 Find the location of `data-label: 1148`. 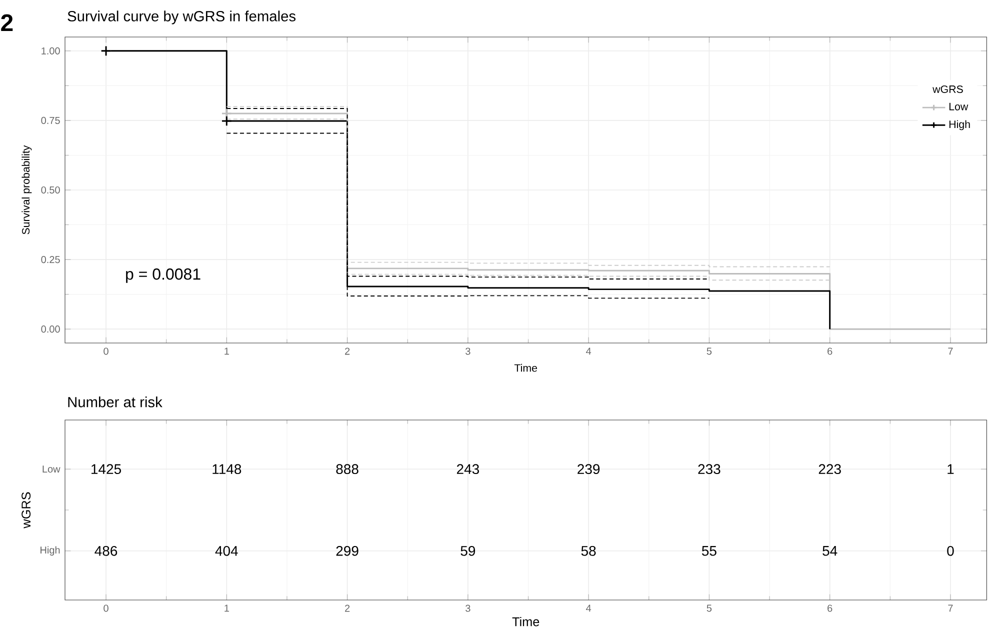

data-label: 1148 is located at coordinates (227, 469).